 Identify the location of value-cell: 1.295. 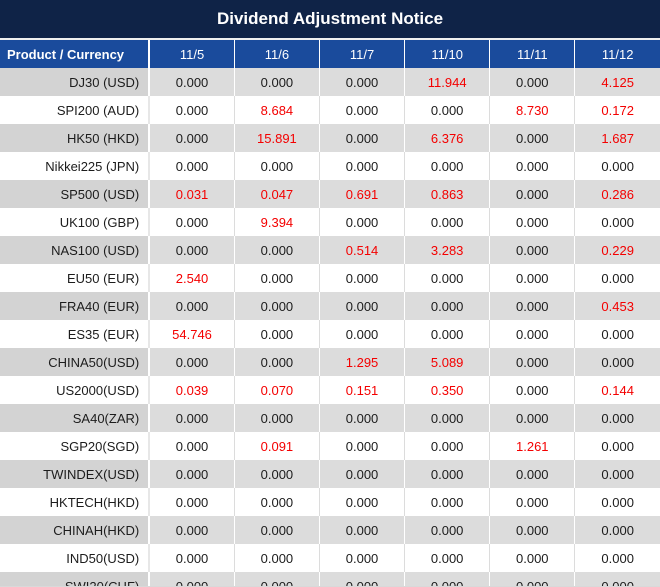
(362, 362).